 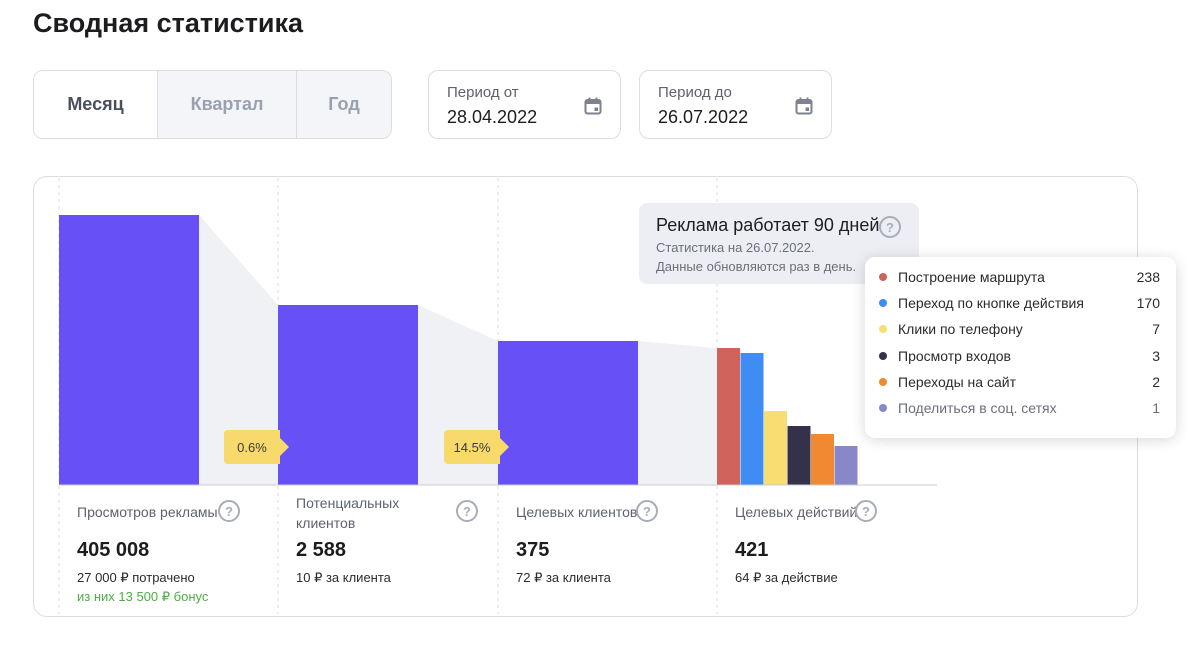 What do you see at coordinates (1019, 382) in the screenshot?
I see `legend-item: Переходы на сайт 2` at bounding box center [1019, 382].